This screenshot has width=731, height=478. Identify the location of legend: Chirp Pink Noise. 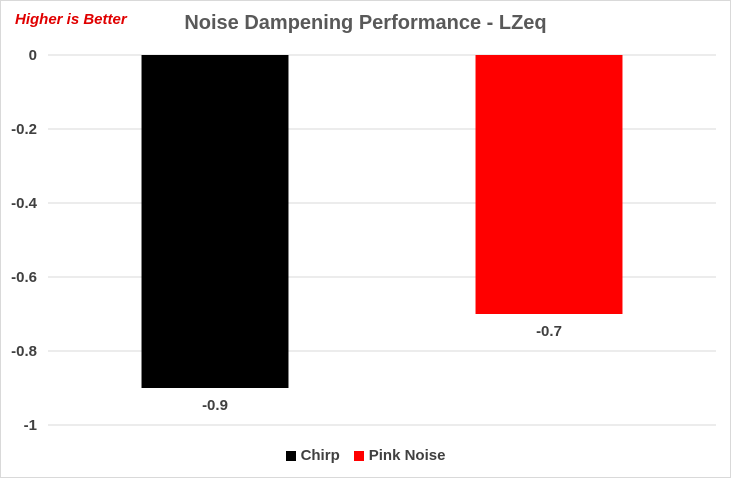
(365, 455).